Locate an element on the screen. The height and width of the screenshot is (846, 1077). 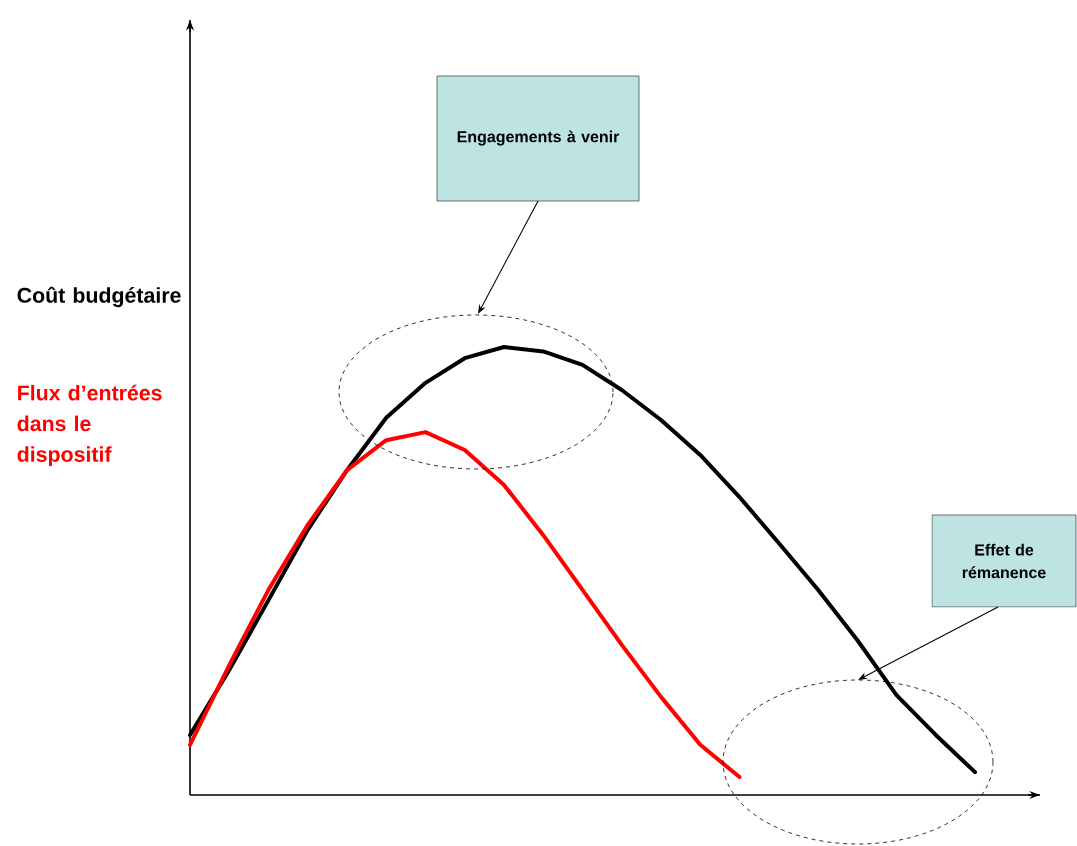
y-axis-title: Coût budgétaire is located at coordinates (99, 297).